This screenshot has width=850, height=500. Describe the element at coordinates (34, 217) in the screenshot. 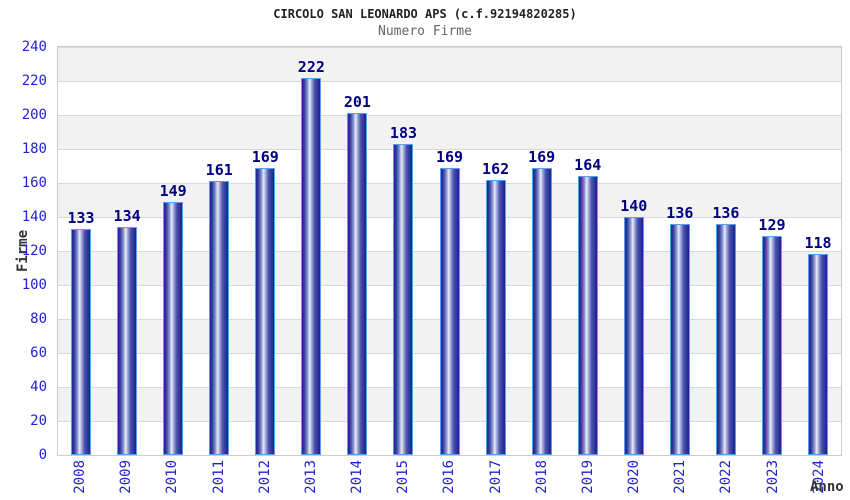

I see `y-tick-label: 140` at that location.